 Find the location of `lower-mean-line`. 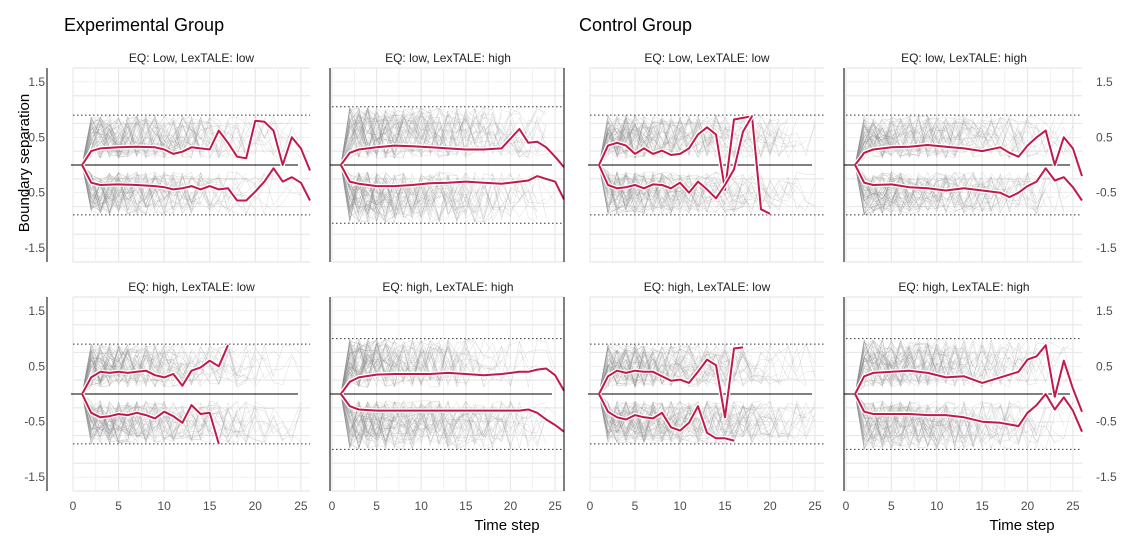

lower-mean-line is located at coordinates (196, 183).